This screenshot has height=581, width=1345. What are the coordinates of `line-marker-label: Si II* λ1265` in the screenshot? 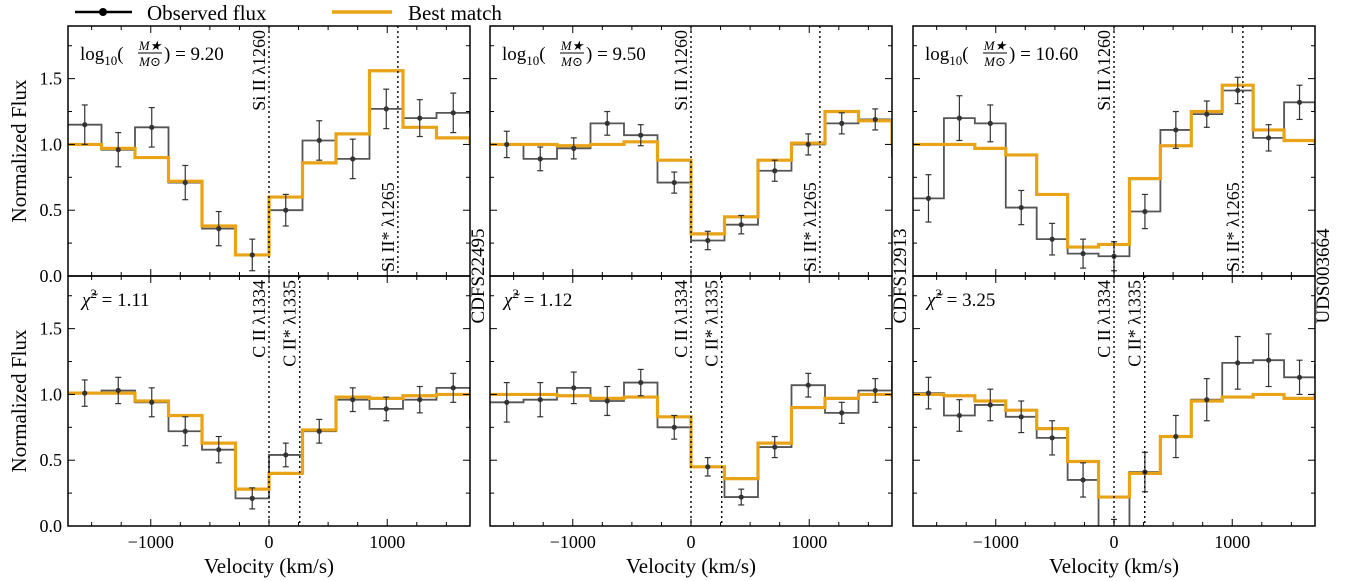 It's located at (388, 227).